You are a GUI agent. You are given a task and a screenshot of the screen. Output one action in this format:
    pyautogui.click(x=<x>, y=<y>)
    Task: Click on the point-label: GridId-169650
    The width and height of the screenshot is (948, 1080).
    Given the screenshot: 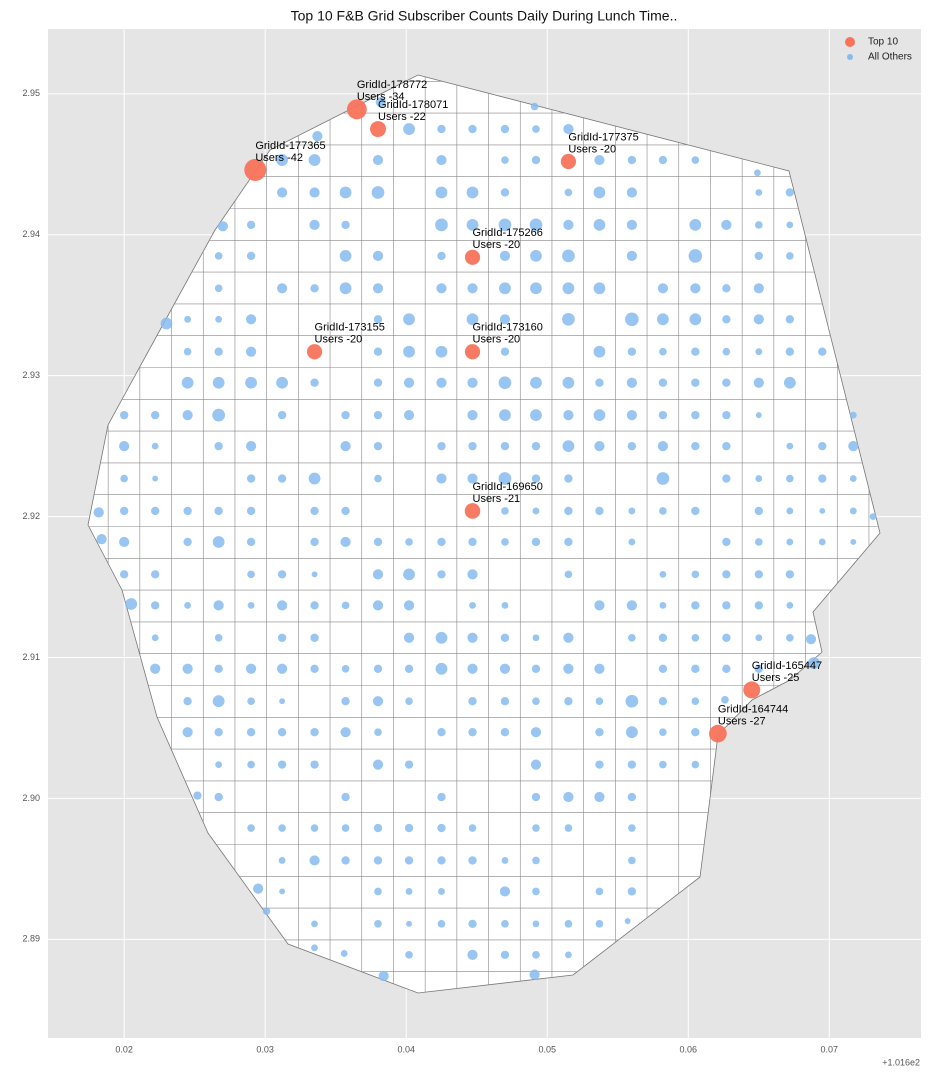 What is the action you would take?
    pyautogui.click(x=508, y=487)
    